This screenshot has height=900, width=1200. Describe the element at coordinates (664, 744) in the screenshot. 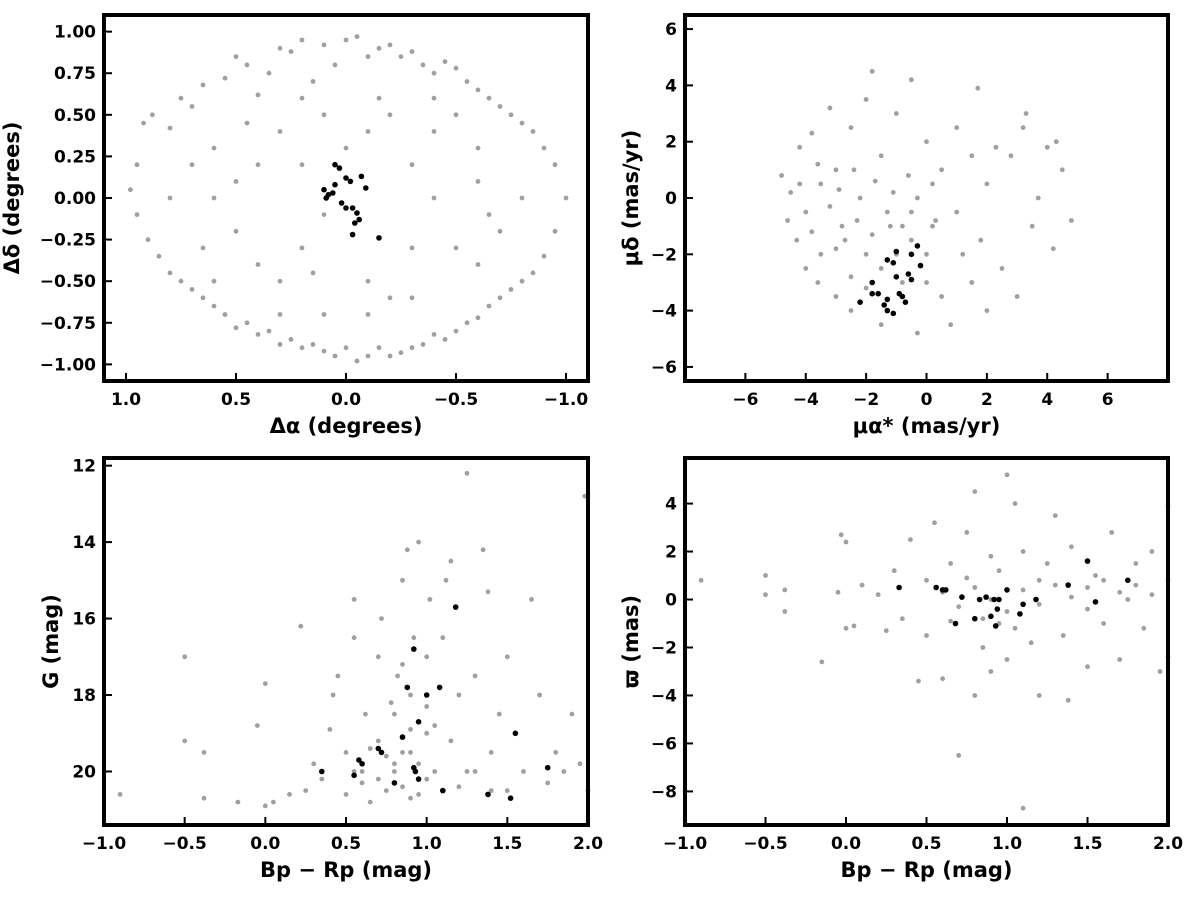

I see `y-tick-label: −6` at that location.